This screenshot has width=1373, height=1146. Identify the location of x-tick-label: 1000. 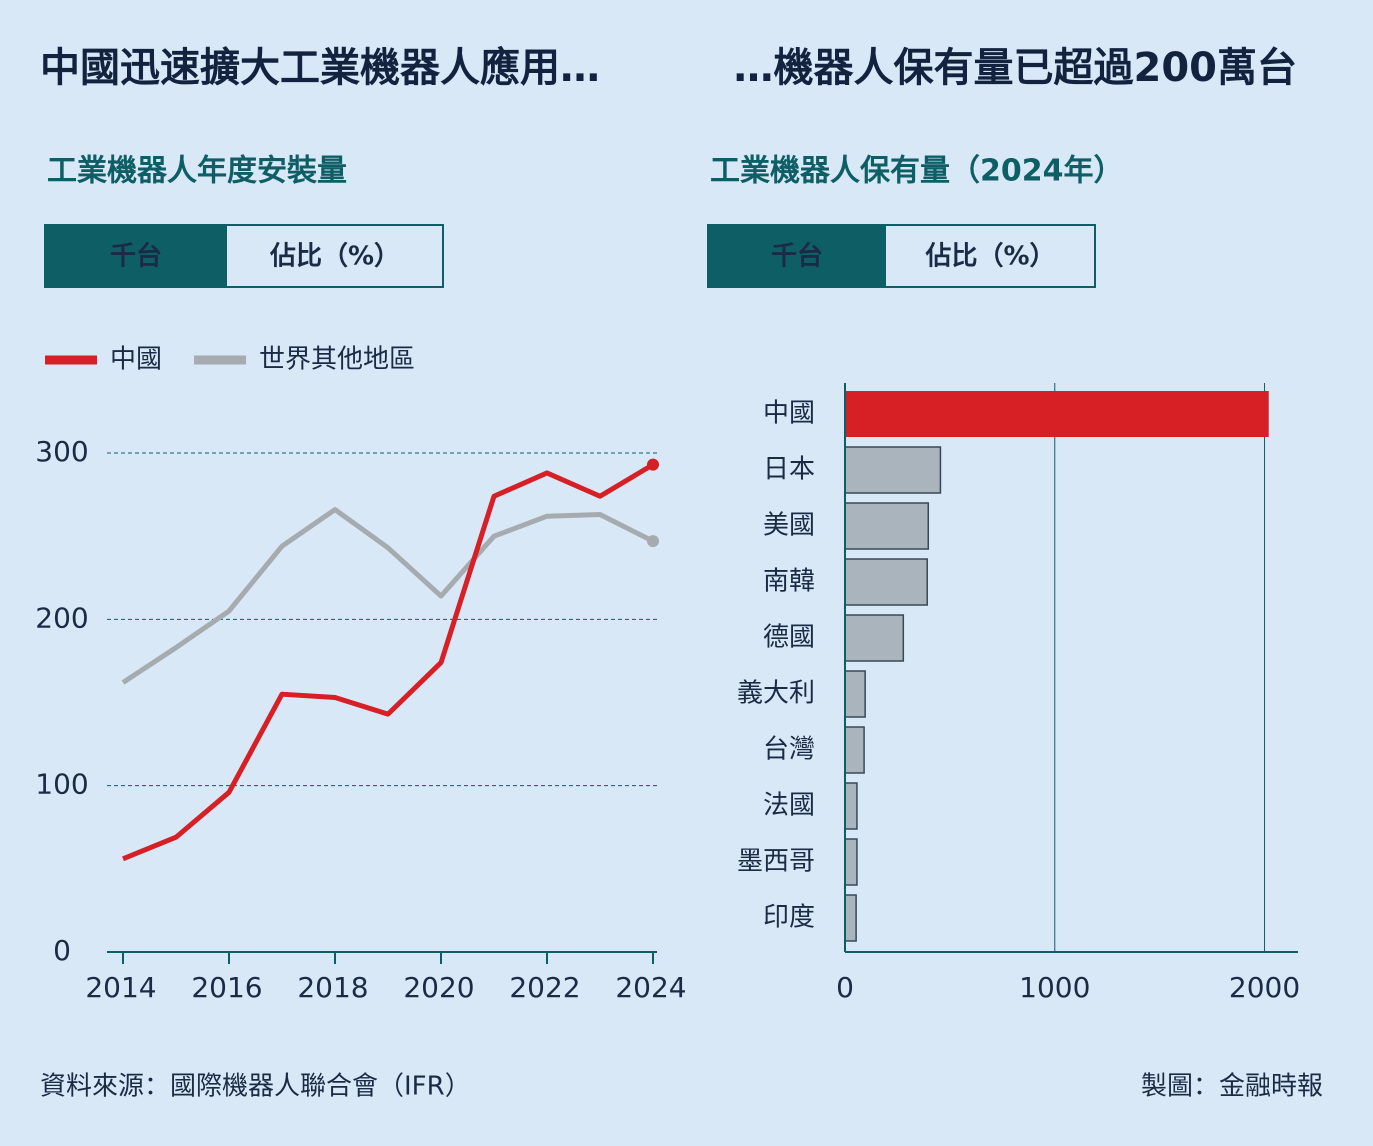
(1054, 987).